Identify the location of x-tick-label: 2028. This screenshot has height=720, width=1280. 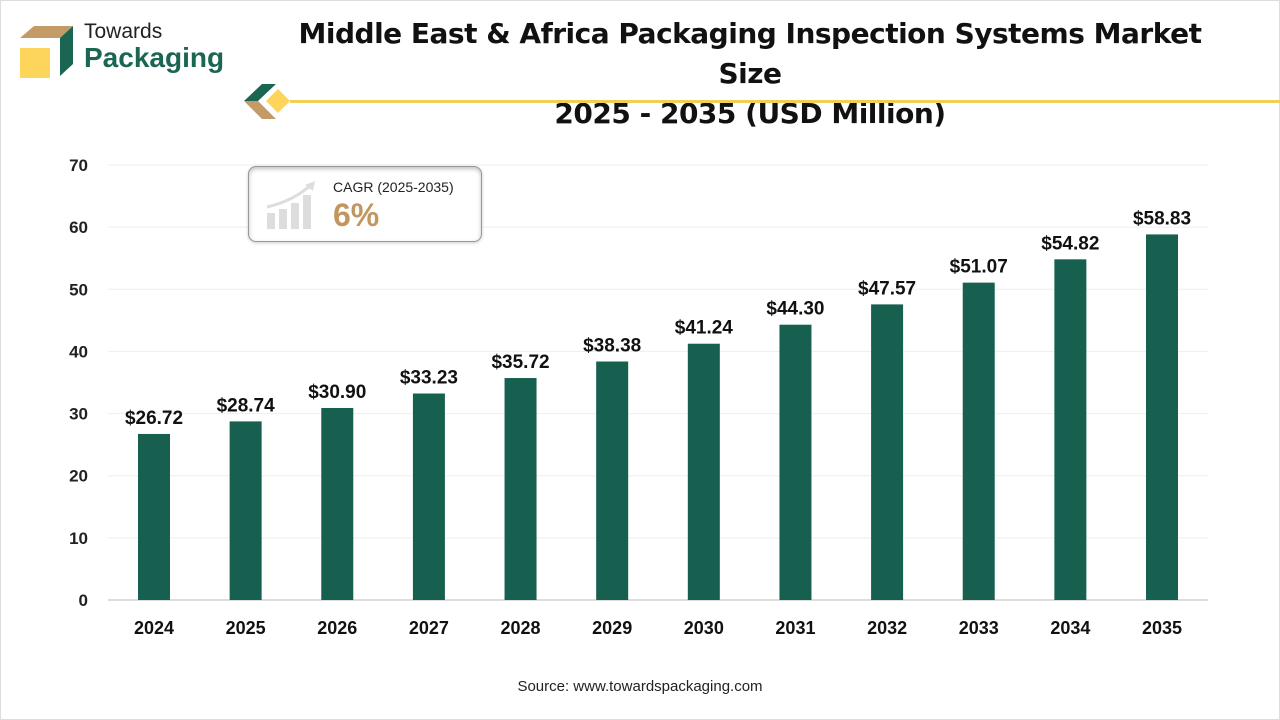
(521, 628).